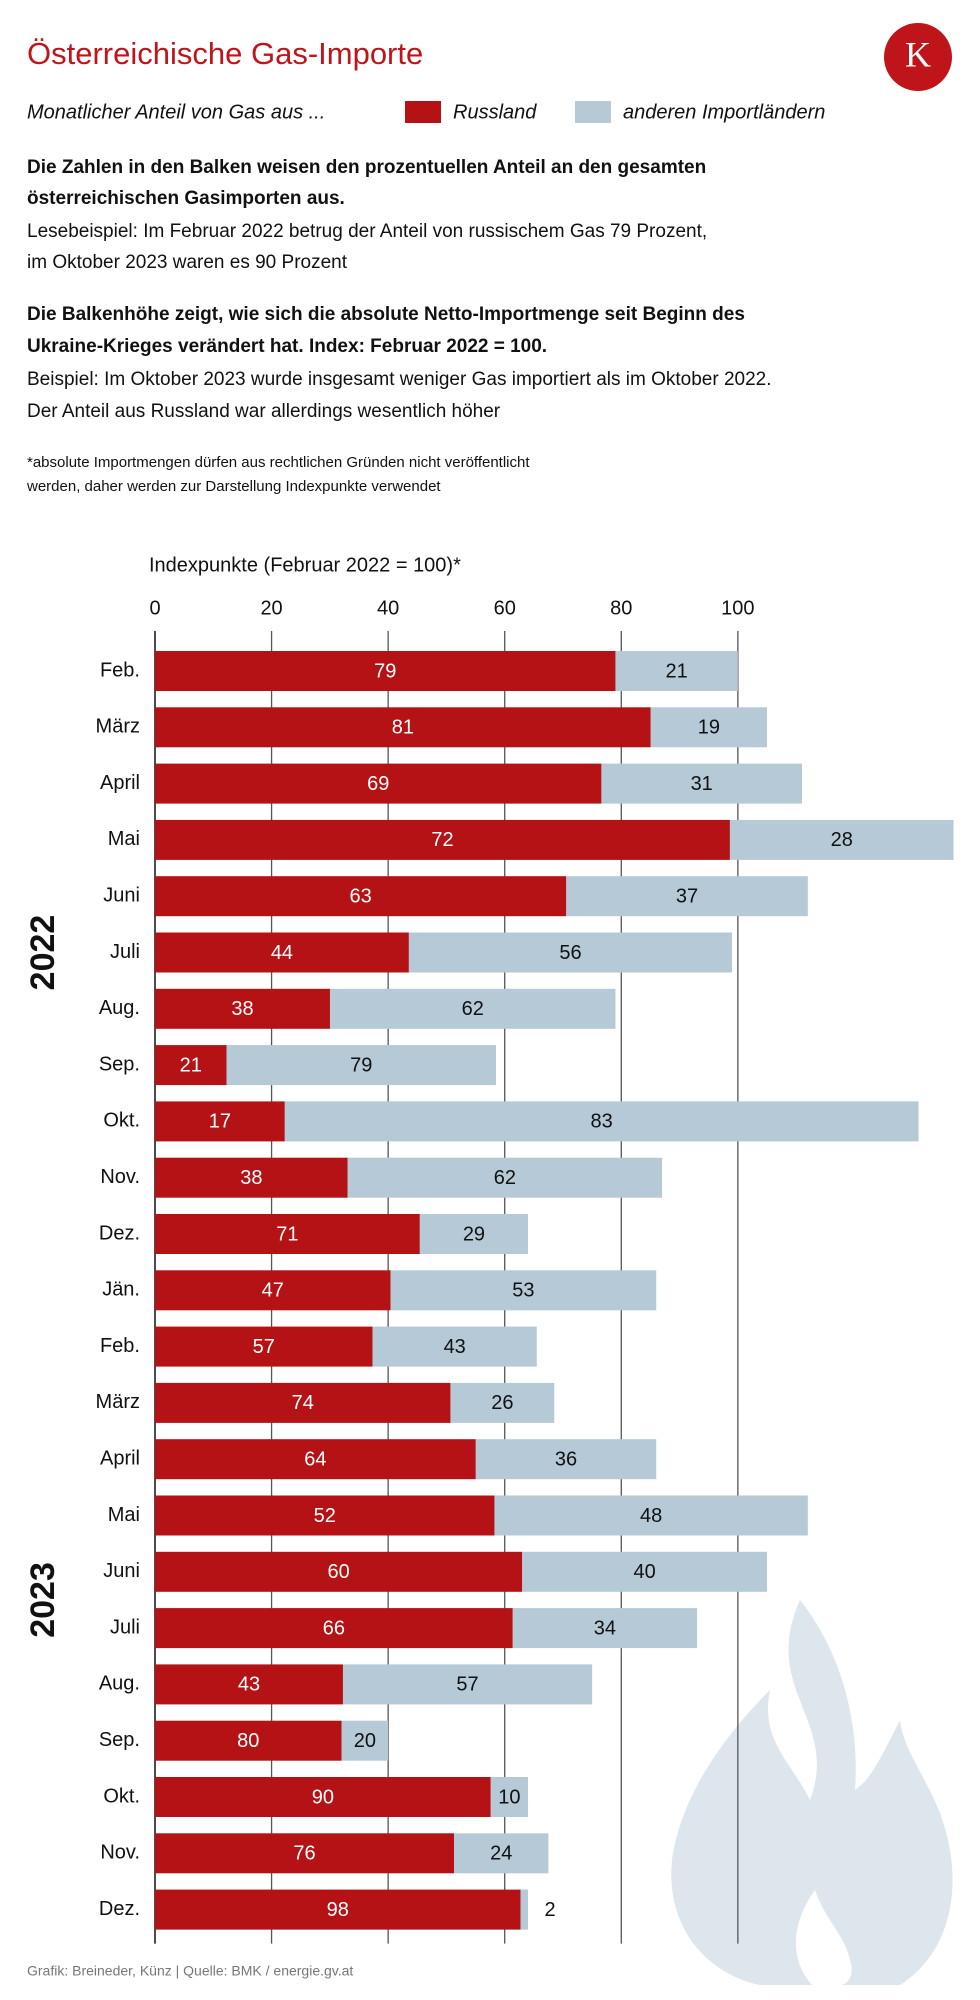  I want to click on data-label: 29, so click(474, 1234).